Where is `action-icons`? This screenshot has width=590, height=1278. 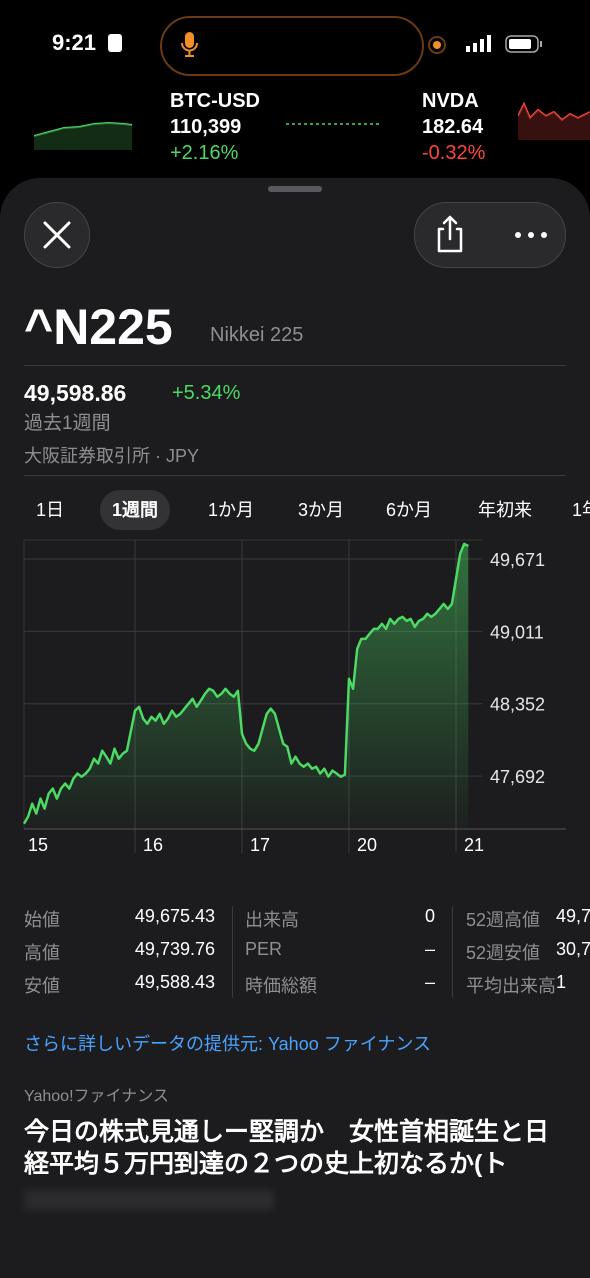 action-icons is located at coordinates (492, 234).